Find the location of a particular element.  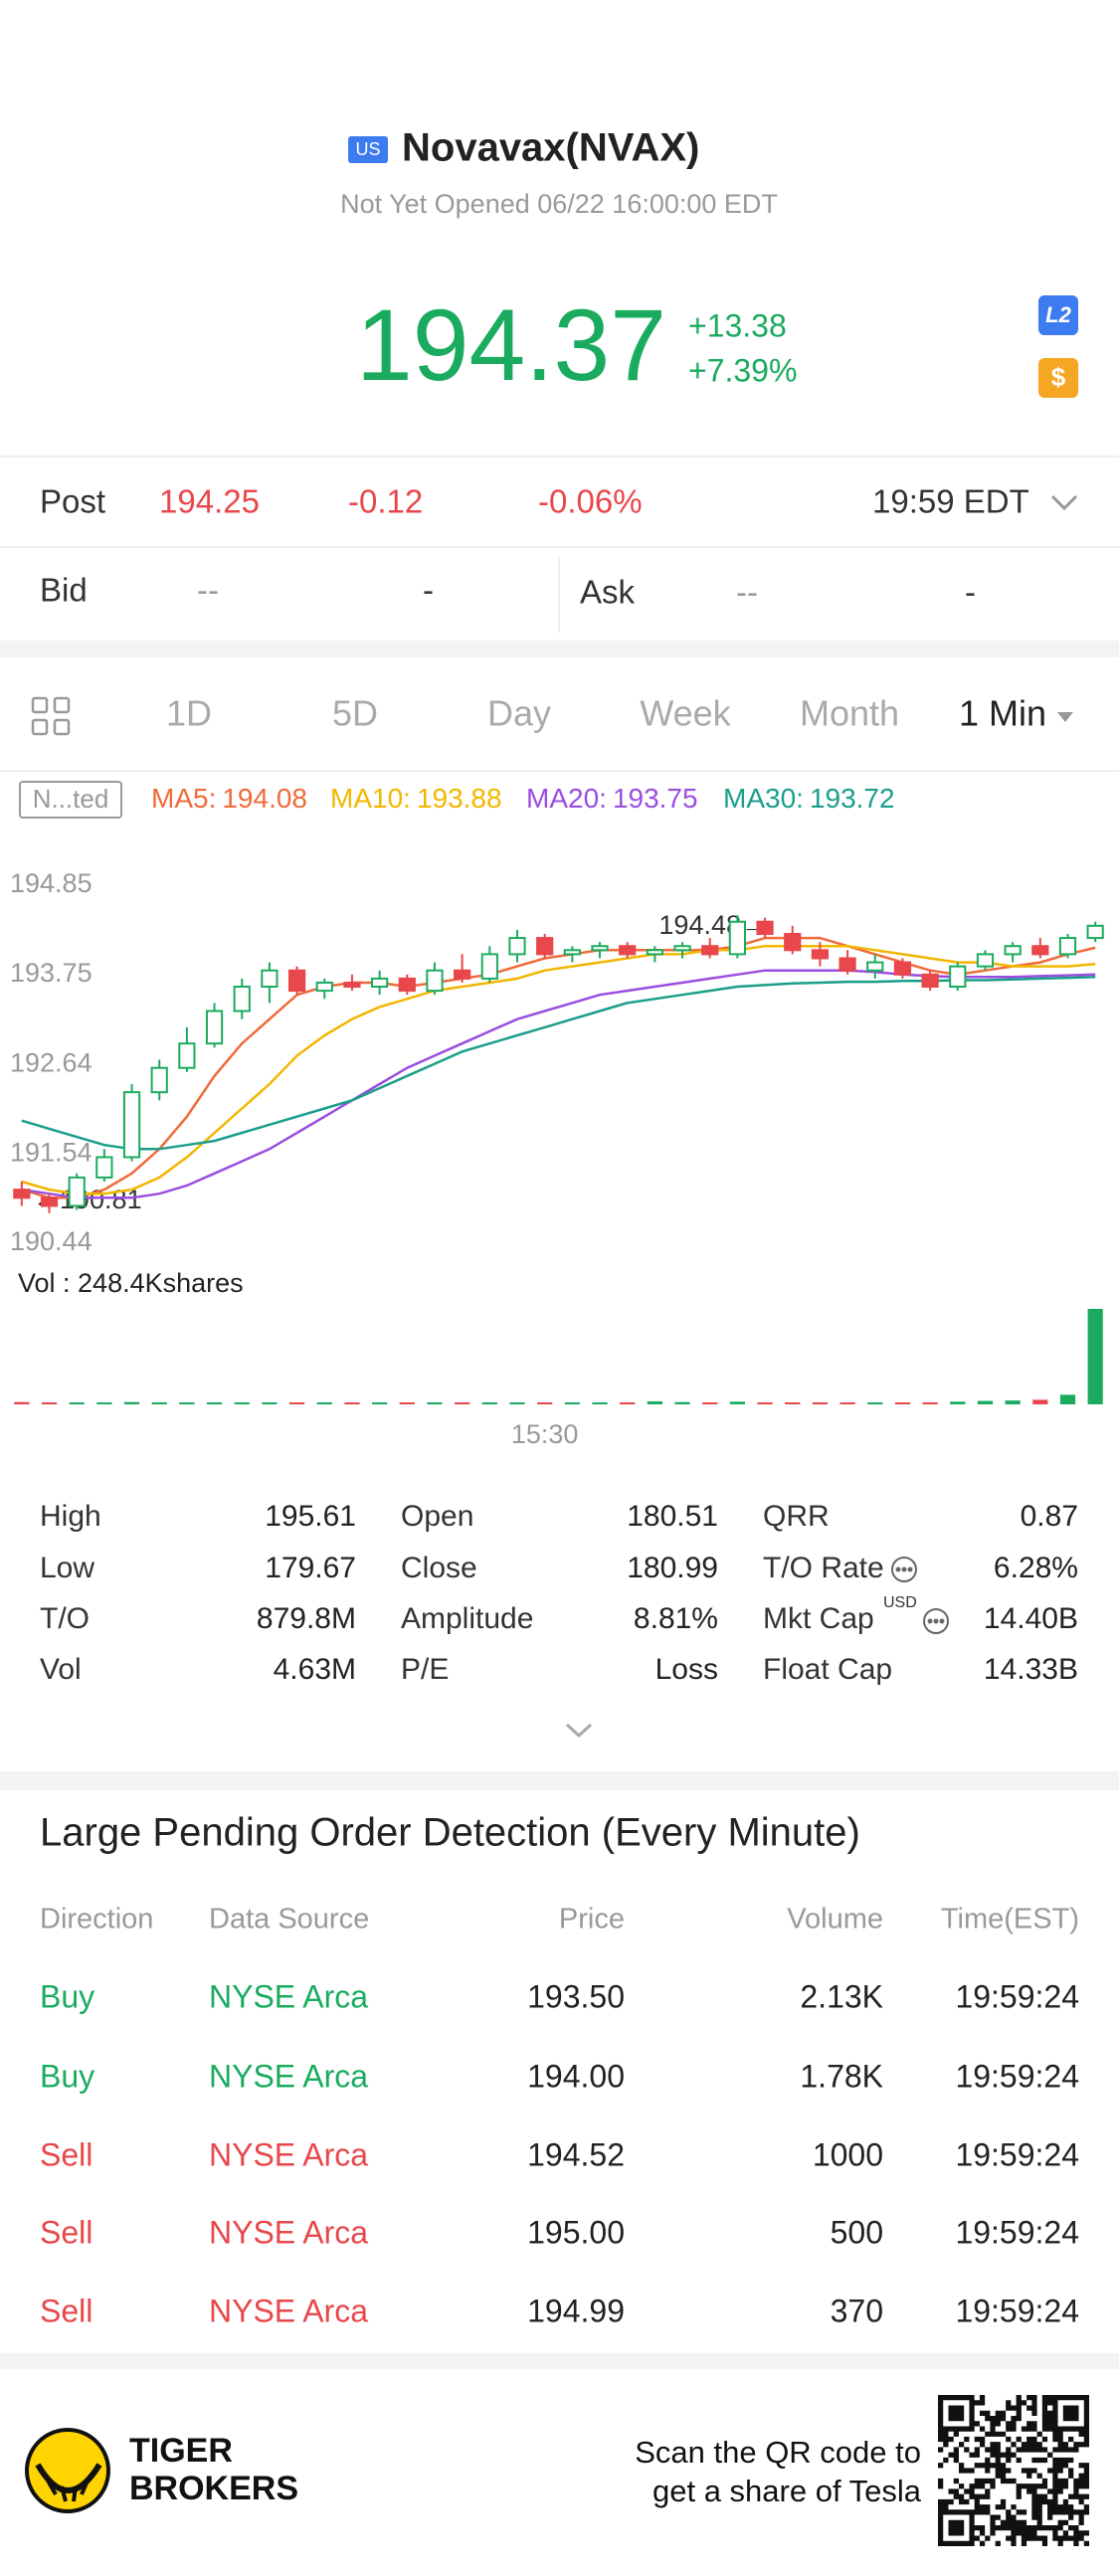

legend-name: MA20: is located at coordinates (566, 798).